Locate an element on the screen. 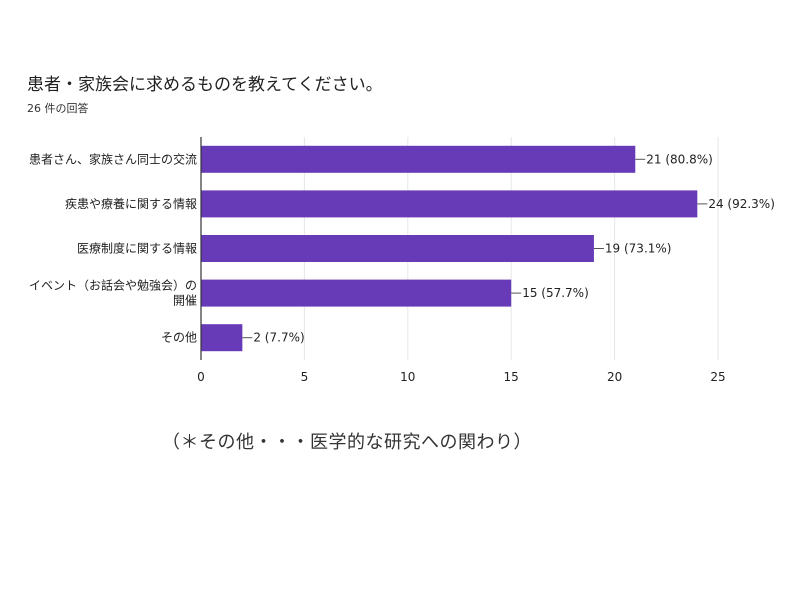 This screenshot has width=800, height=600. category-label: 患者さん、家族さん同士の交流 is located at coordinates (113, 158).